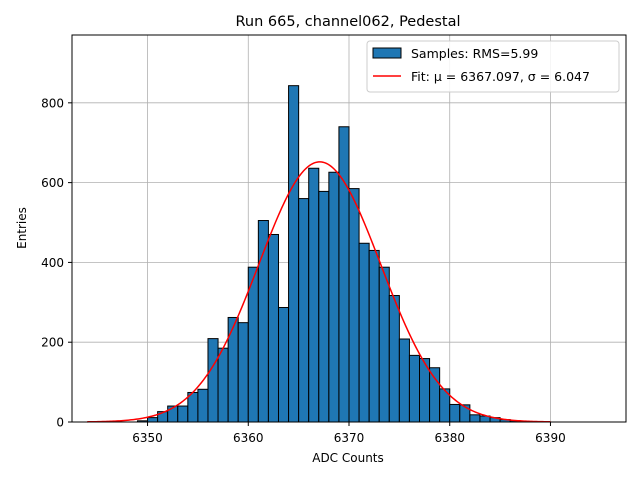 The width and height of the screenshot is (640, 480). Describe the element at coordinates (52, 183) in the screenshot. I see `y-tick-label: 600` at that location.